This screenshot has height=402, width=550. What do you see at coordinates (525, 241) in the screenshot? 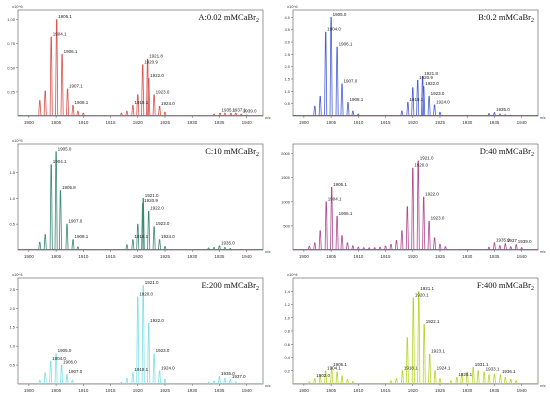
I see `peak-label: 1939.0` at bounding box center [525, 241].